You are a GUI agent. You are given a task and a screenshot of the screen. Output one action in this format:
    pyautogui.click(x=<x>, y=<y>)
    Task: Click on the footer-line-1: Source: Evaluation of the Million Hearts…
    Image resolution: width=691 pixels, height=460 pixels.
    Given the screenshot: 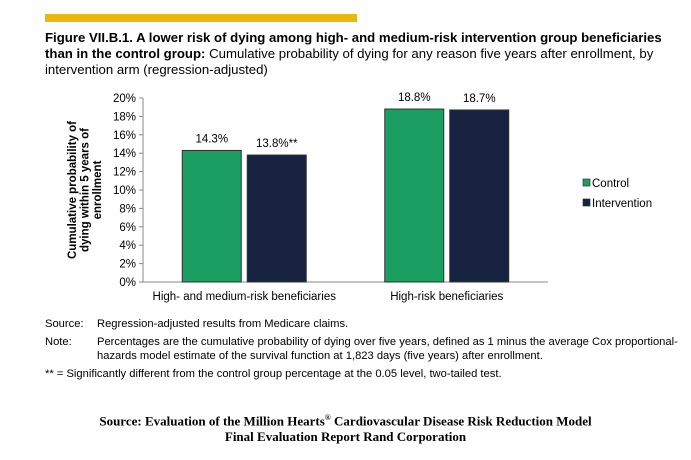 What is the action you would take?
    pyautogui.click(x=345, y=419)
    